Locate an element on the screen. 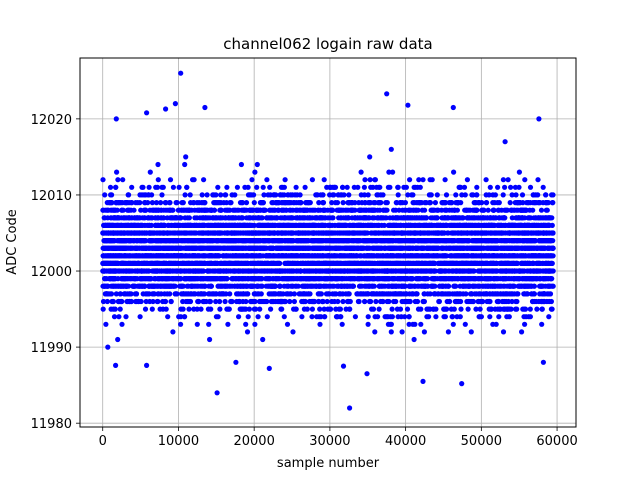 This screenshot has height=480, width=640. chart-title: channel062 logain raw data is located at coordinates (327, 44).